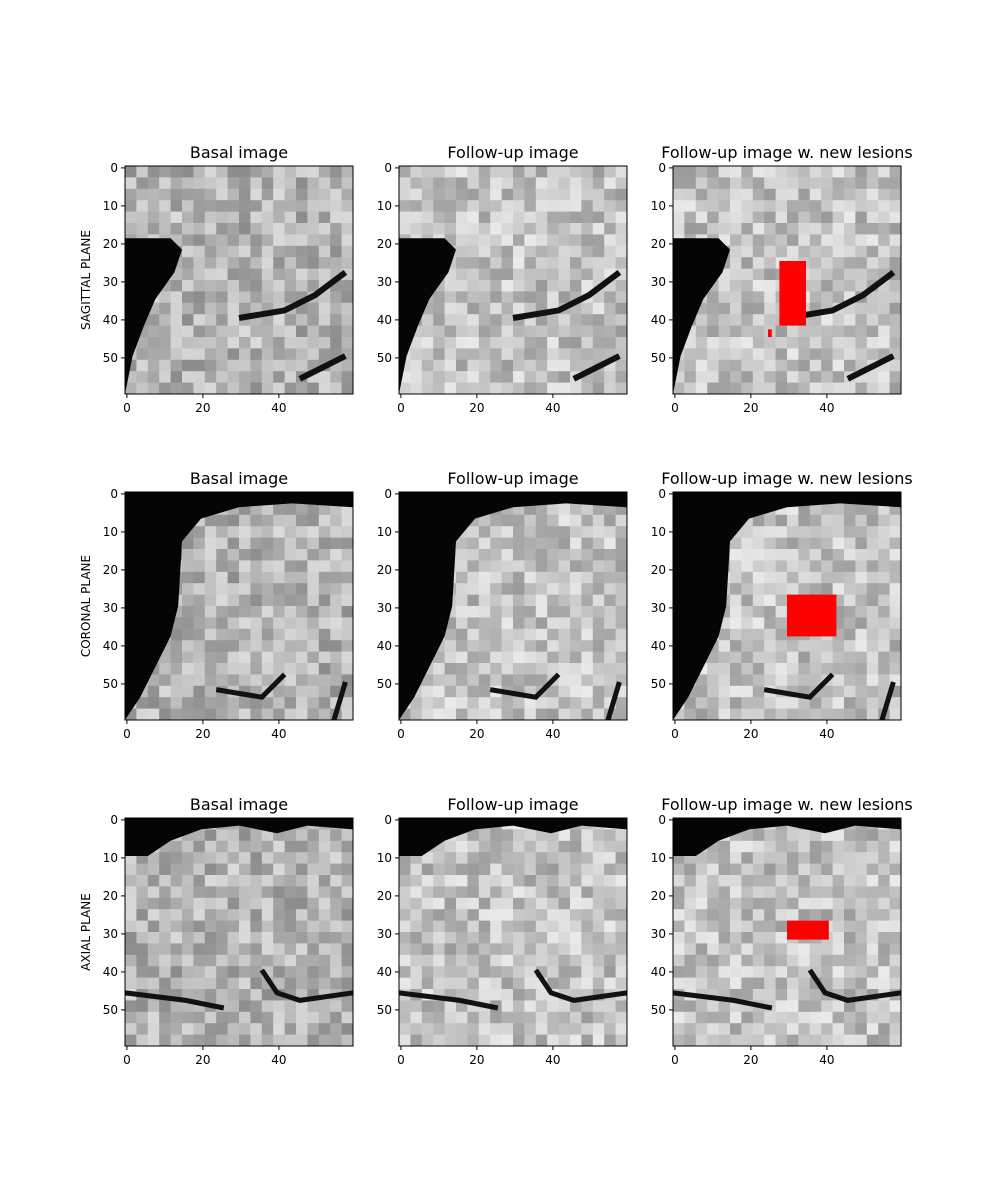  I want to click on panel-title: Follow-up image w. new lesions, so click(787, 804).